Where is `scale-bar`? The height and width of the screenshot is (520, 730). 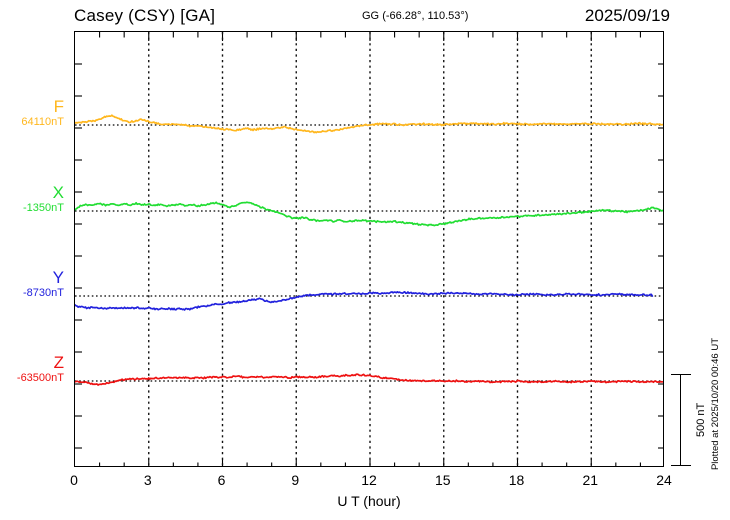 scale-bar is located at coordinates (681, 420).